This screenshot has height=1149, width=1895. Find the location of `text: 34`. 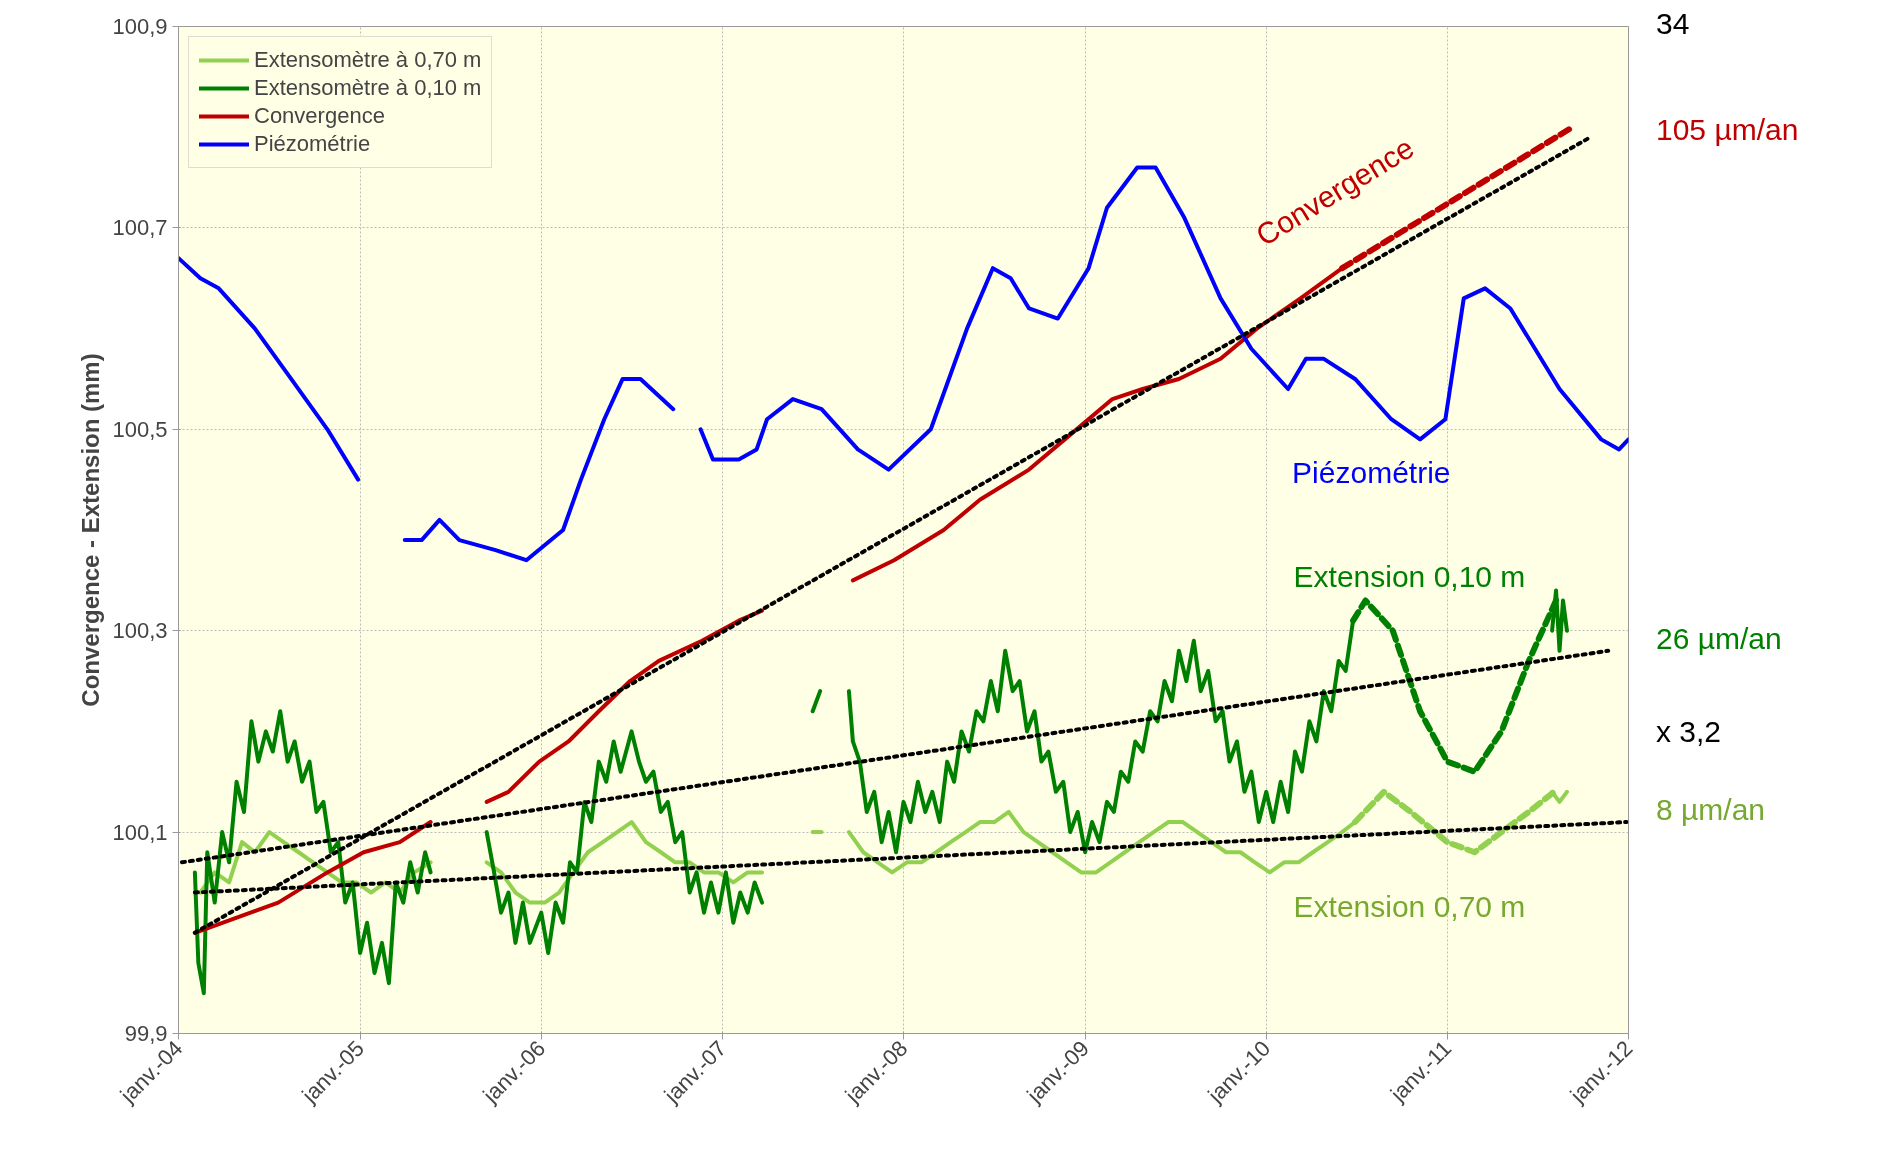

text: 34 is located at coordinates (1673, 24).